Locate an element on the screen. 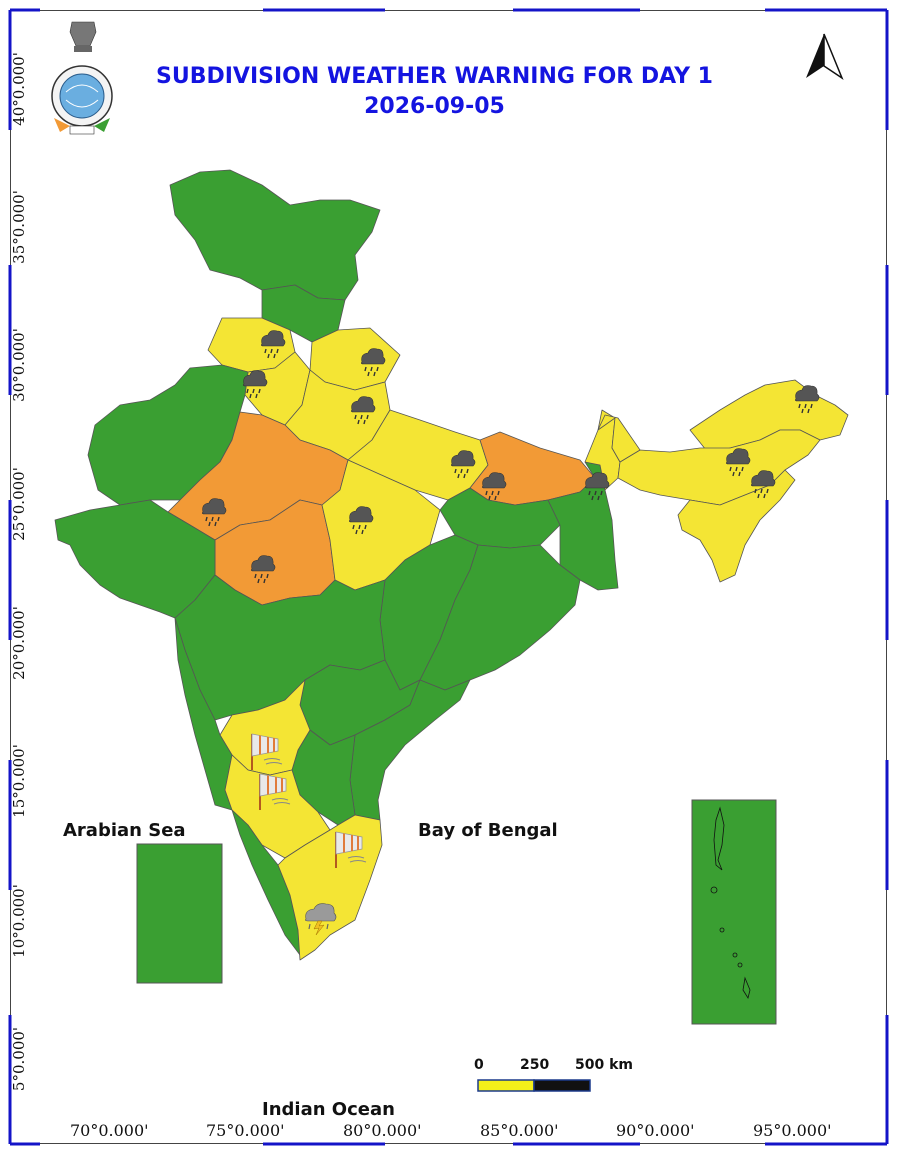 This screenshot has width=899, height=1156. region-west-rajasthan is located at coordinates (168, 435).